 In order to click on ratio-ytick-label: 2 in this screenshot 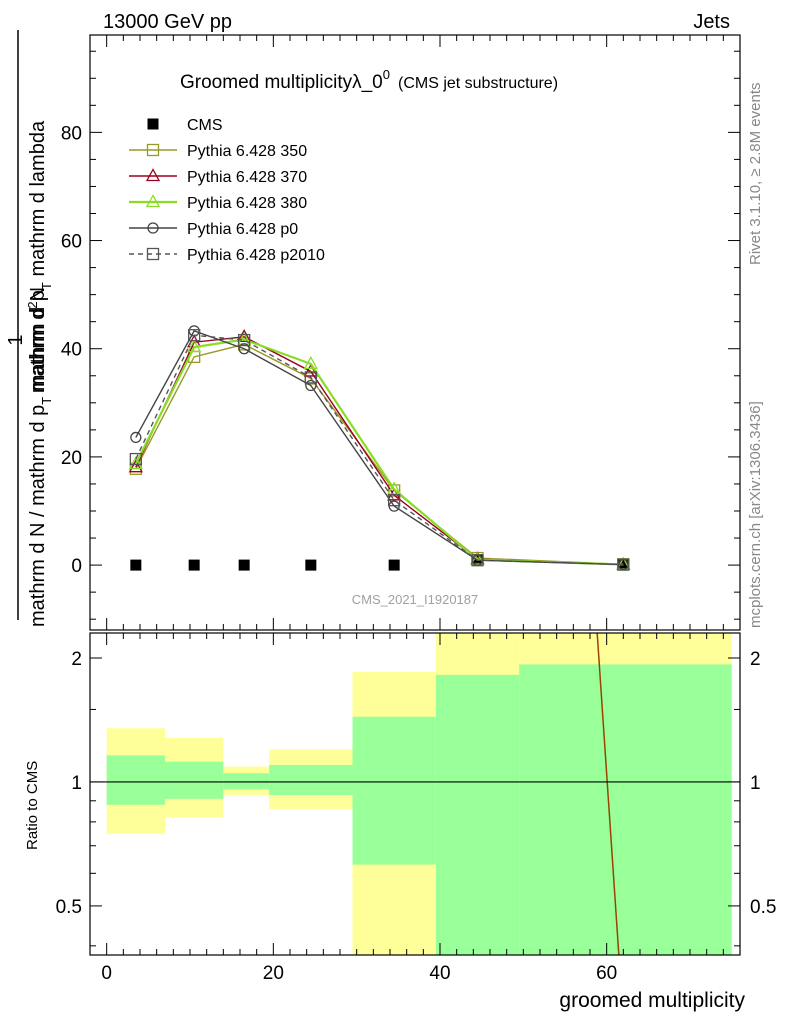, I will do `click(76, 659)`.